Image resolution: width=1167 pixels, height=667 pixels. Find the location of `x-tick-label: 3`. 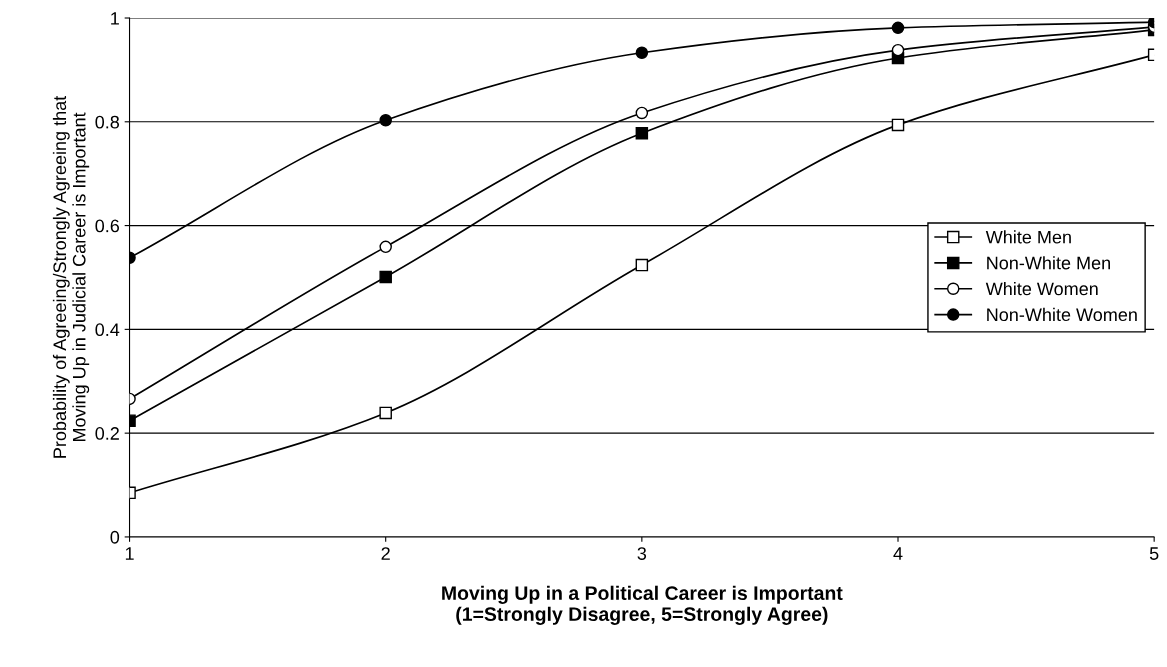

x-tick-label: 3 is located at coordinates (642, 553).